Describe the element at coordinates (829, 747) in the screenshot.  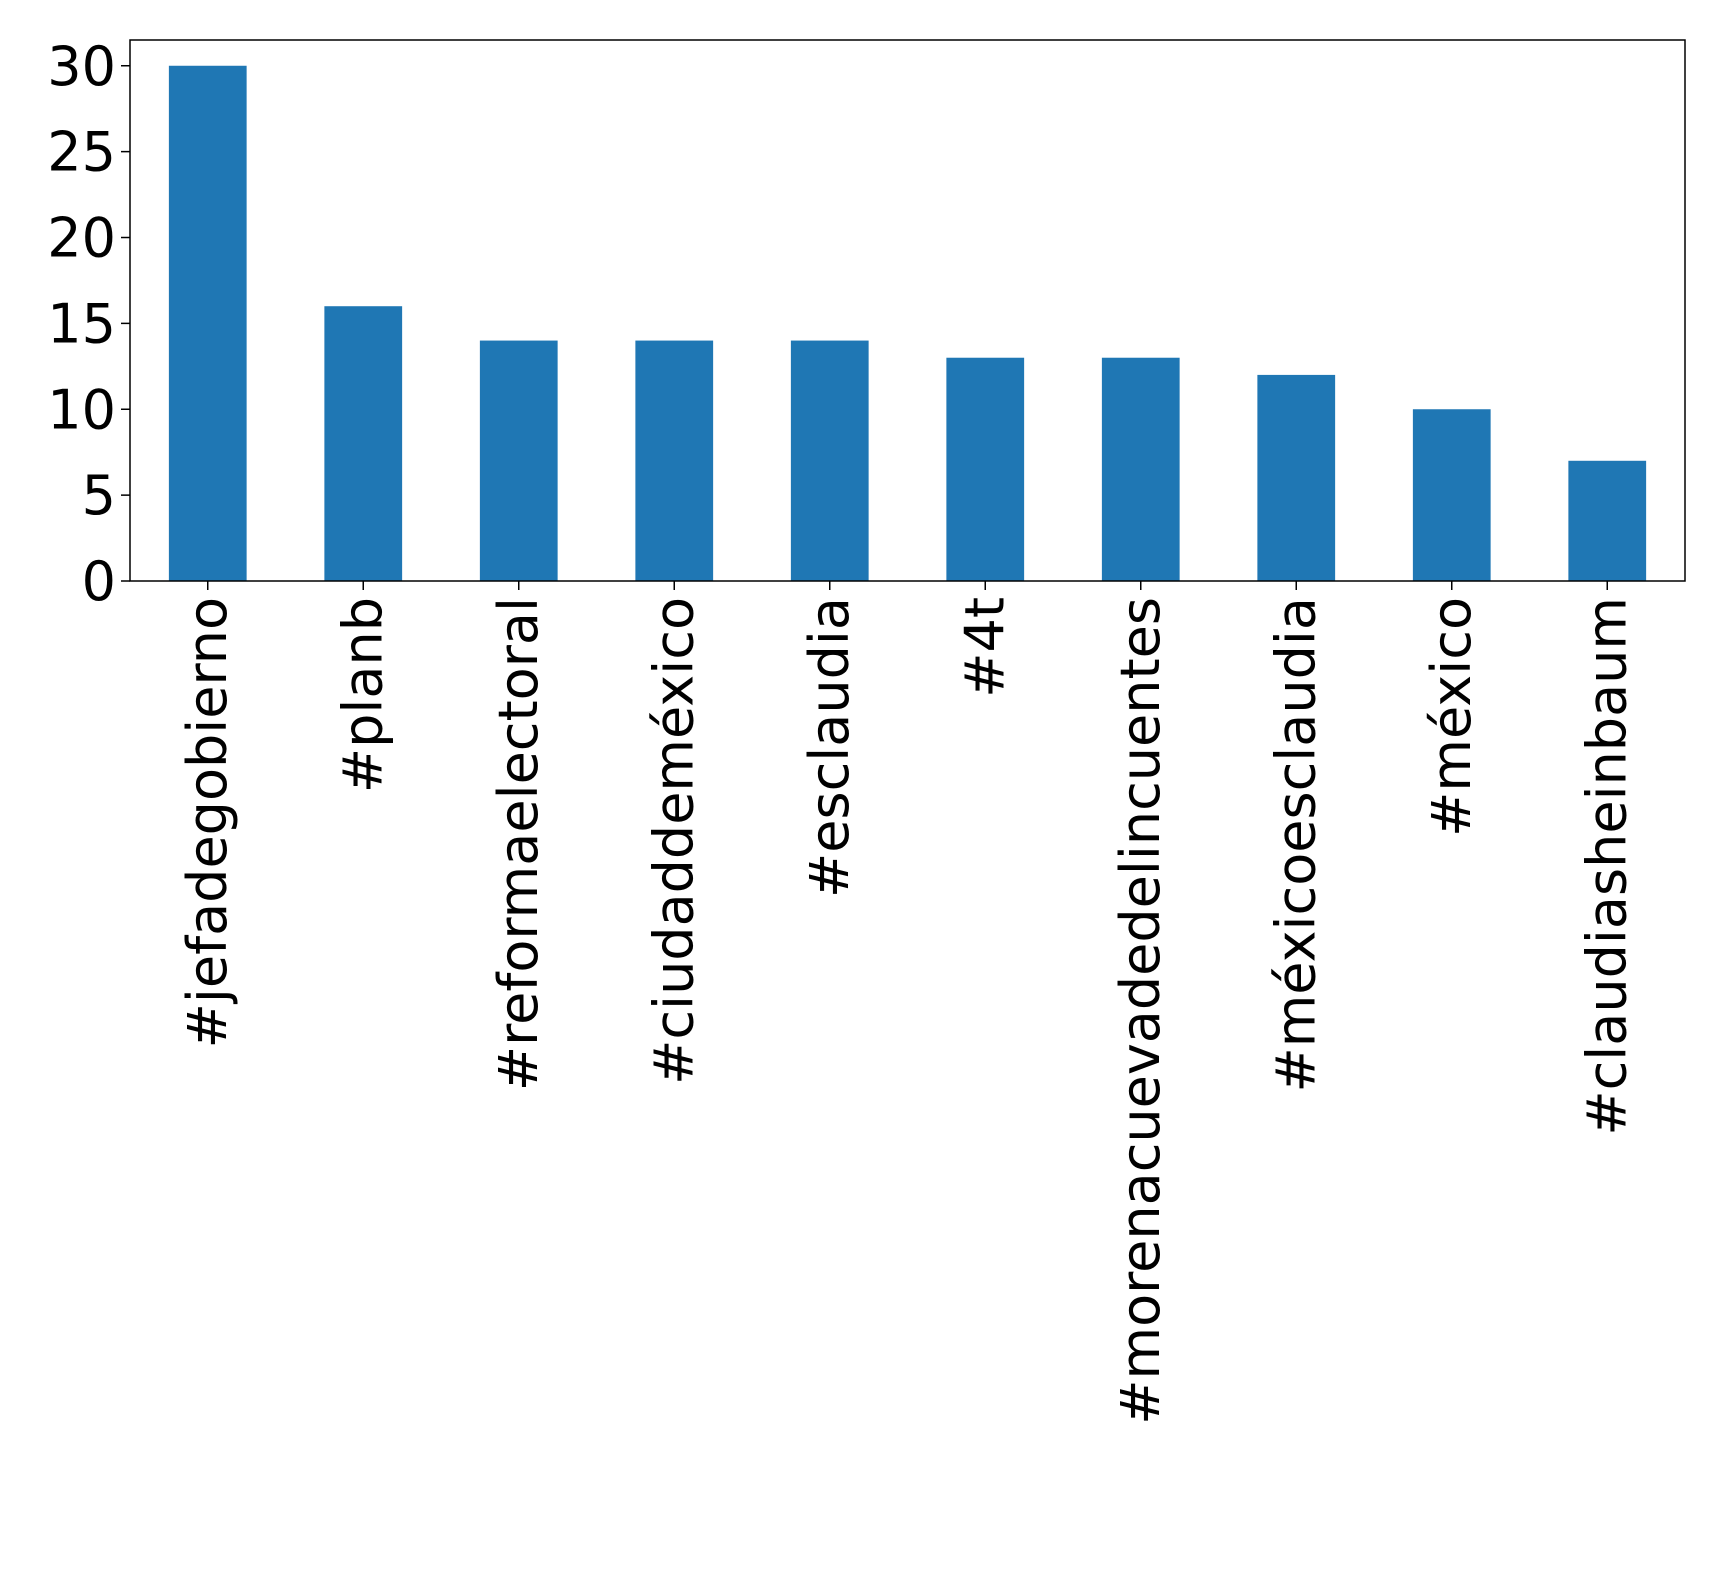
I see `x-tick-label-4: #esclaudia` at that location.